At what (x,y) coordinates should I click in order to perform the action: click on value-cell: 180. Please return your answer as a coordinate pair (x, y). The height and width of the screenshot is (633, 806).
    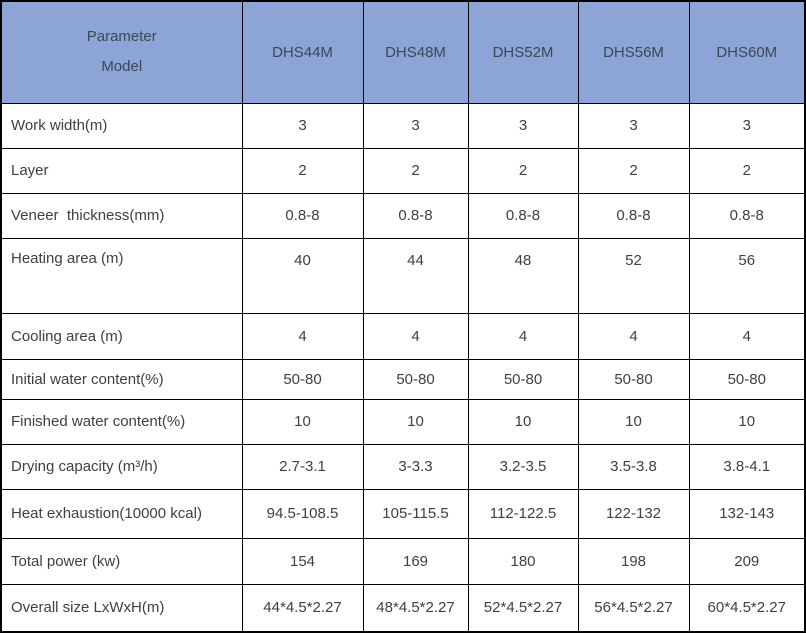
    Looking at the image, I should click on (523, 561).